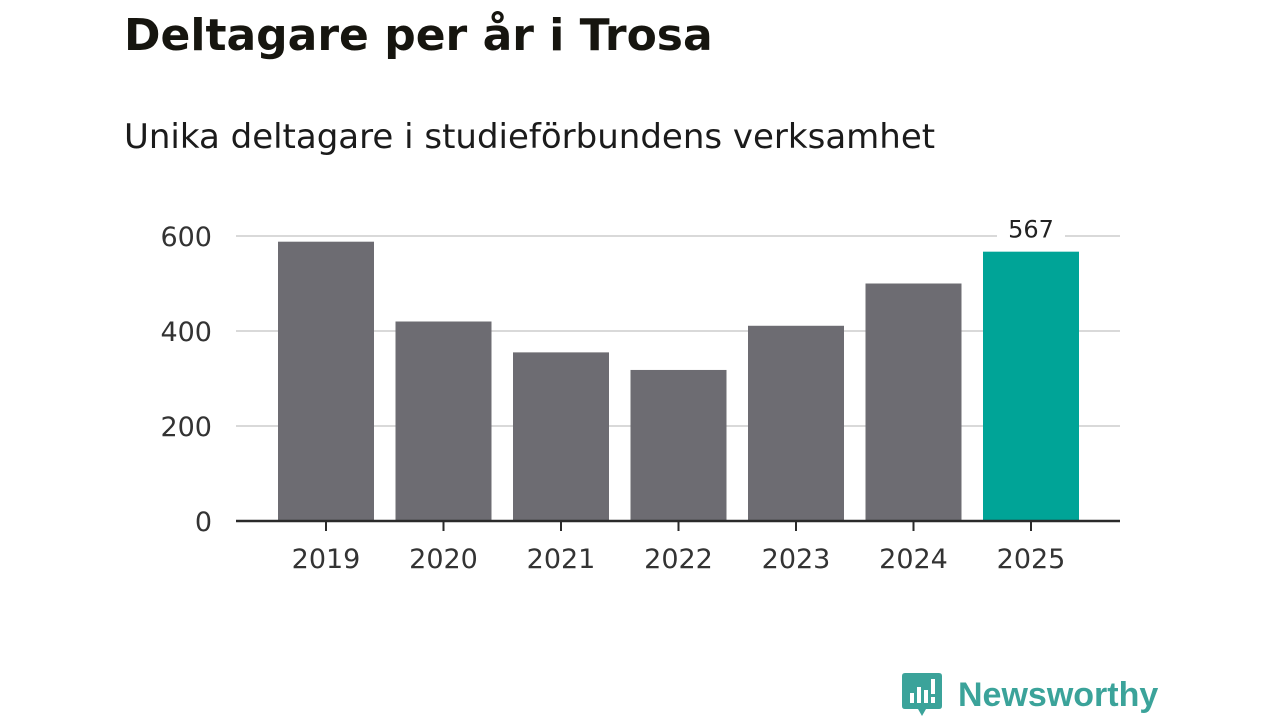  What do you see at coordinates (326, 381) in the screenshot?
I see `bar-2019` at bounding box center [326, 381].